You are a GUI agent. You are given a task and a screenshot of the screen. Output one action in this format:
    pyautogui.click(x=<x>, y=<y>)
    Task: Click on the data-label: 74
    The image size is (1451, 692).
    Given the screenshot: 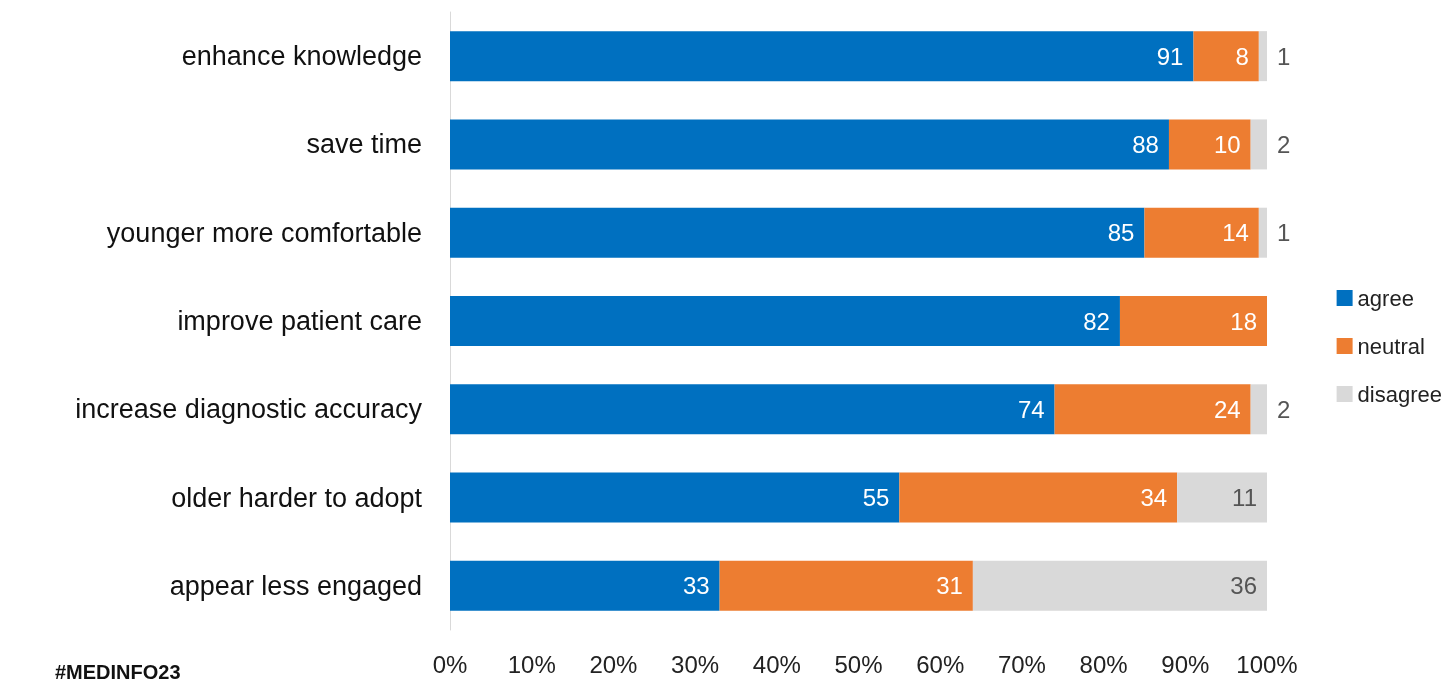 What is the action you would take?
    pyautogui.click(x=1031, y=409)
    